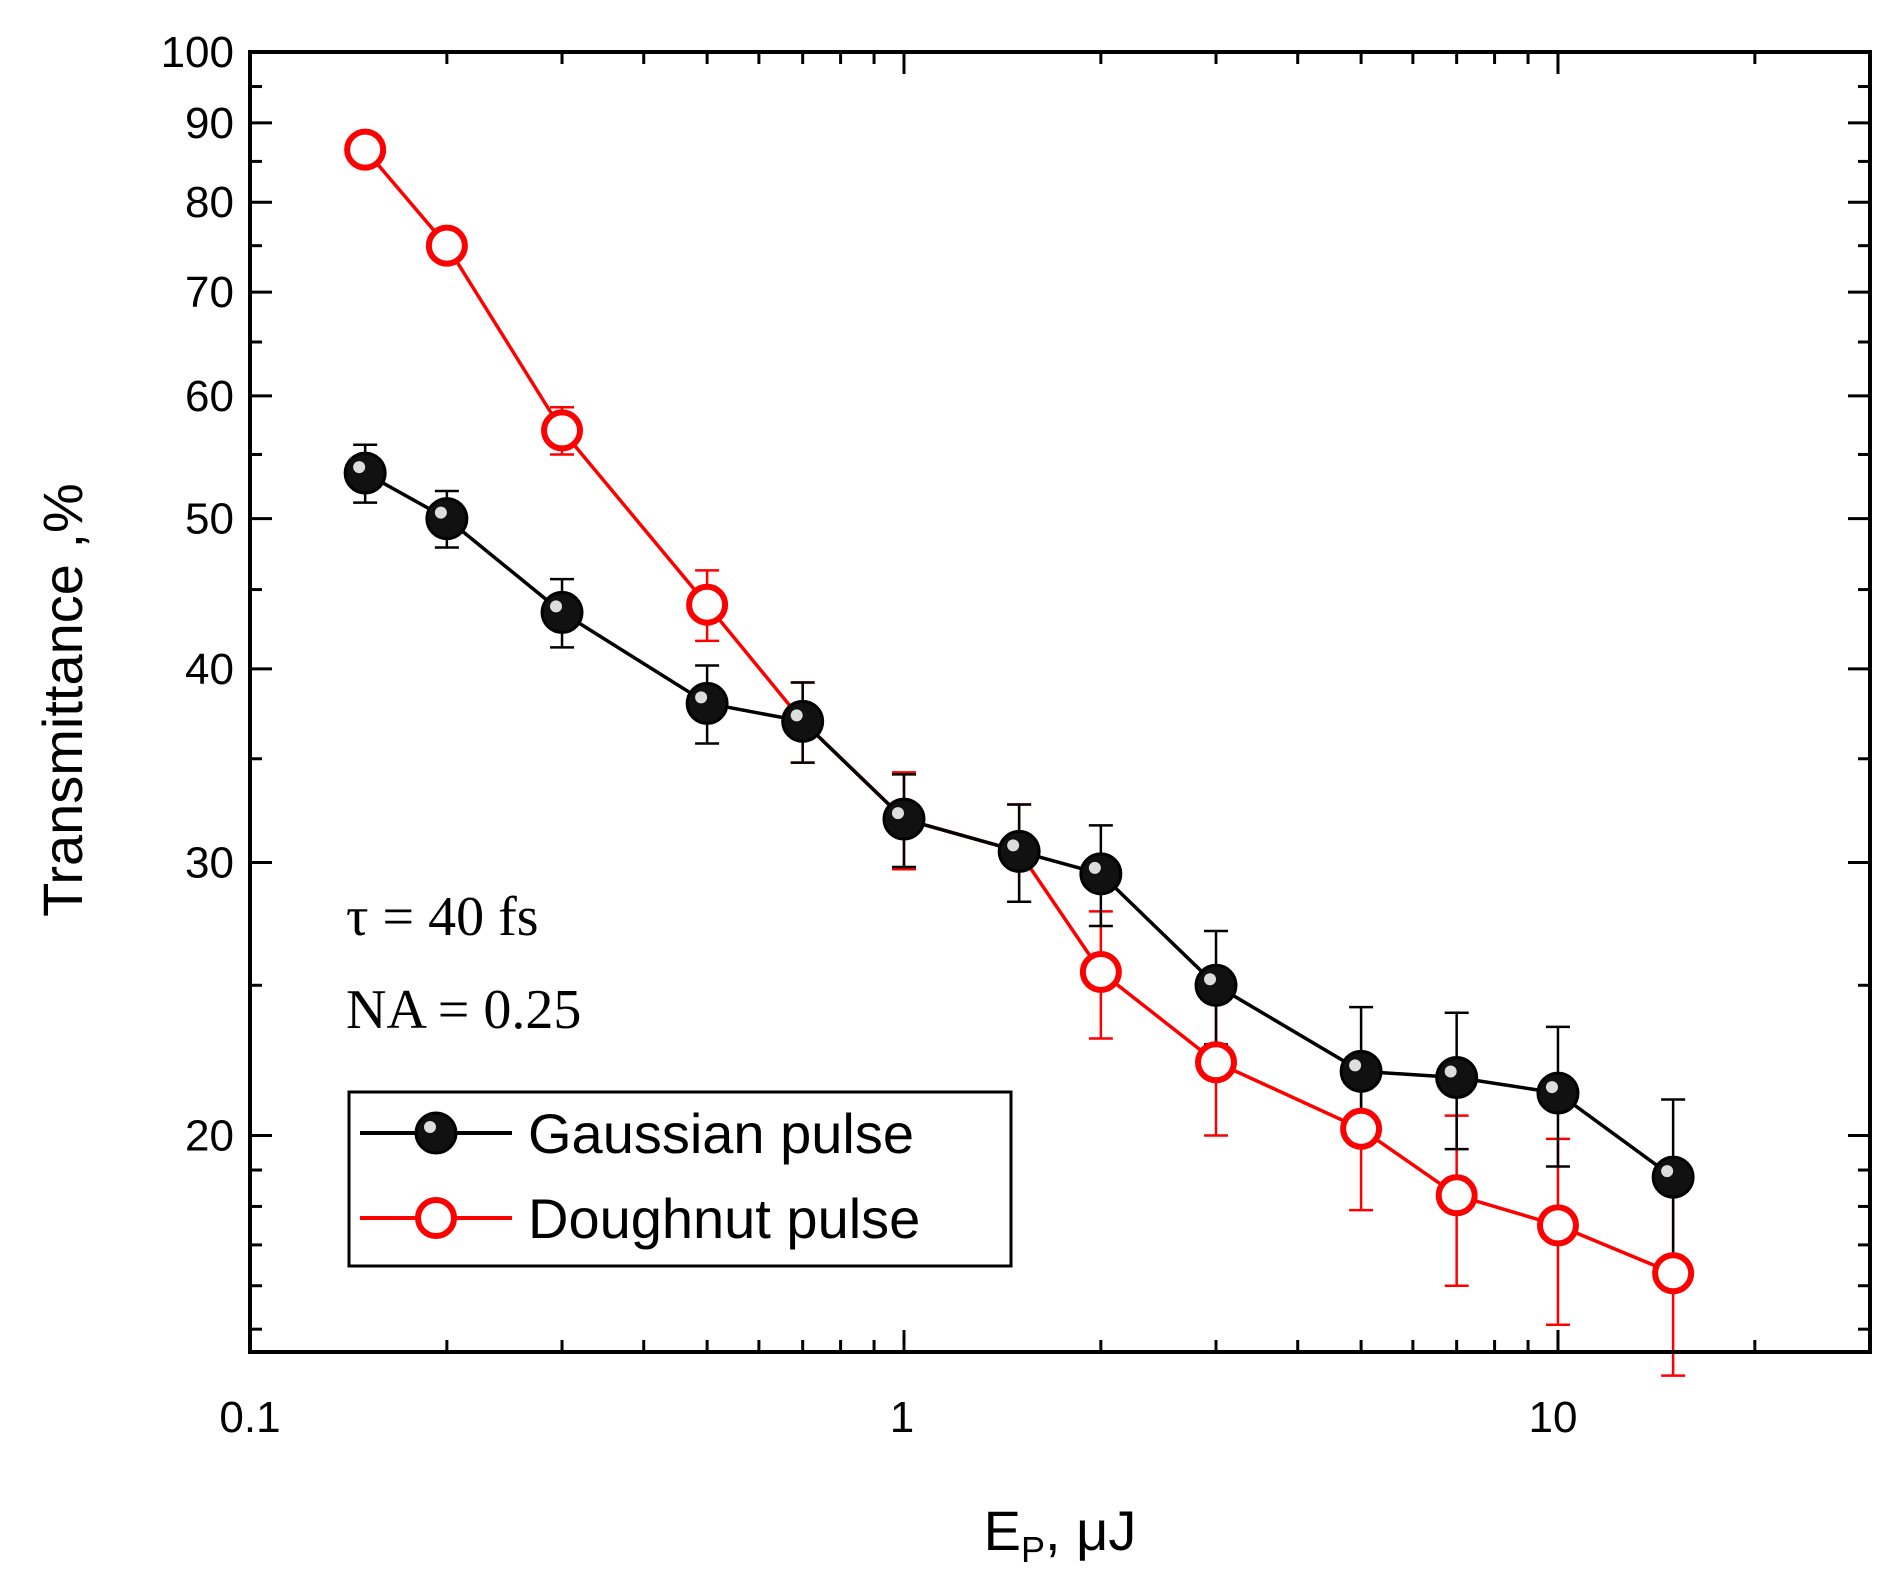 The width and height of the screenshot is (1882, 1585). Describe the element at coordinates (724, 1218) in the screenshot. I see `legend-label-doughnut: Doughnut pulse` at that location.